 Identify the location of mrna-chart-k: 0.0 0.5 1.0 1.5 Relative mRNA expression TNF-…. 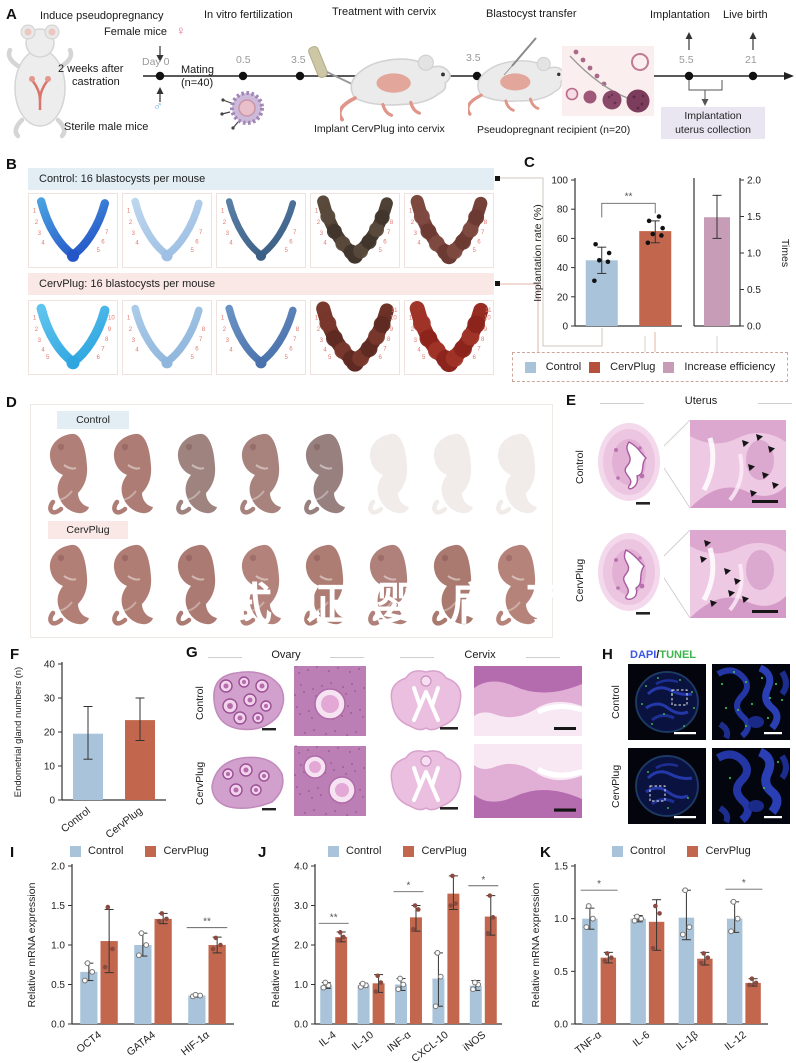
(651, 958).